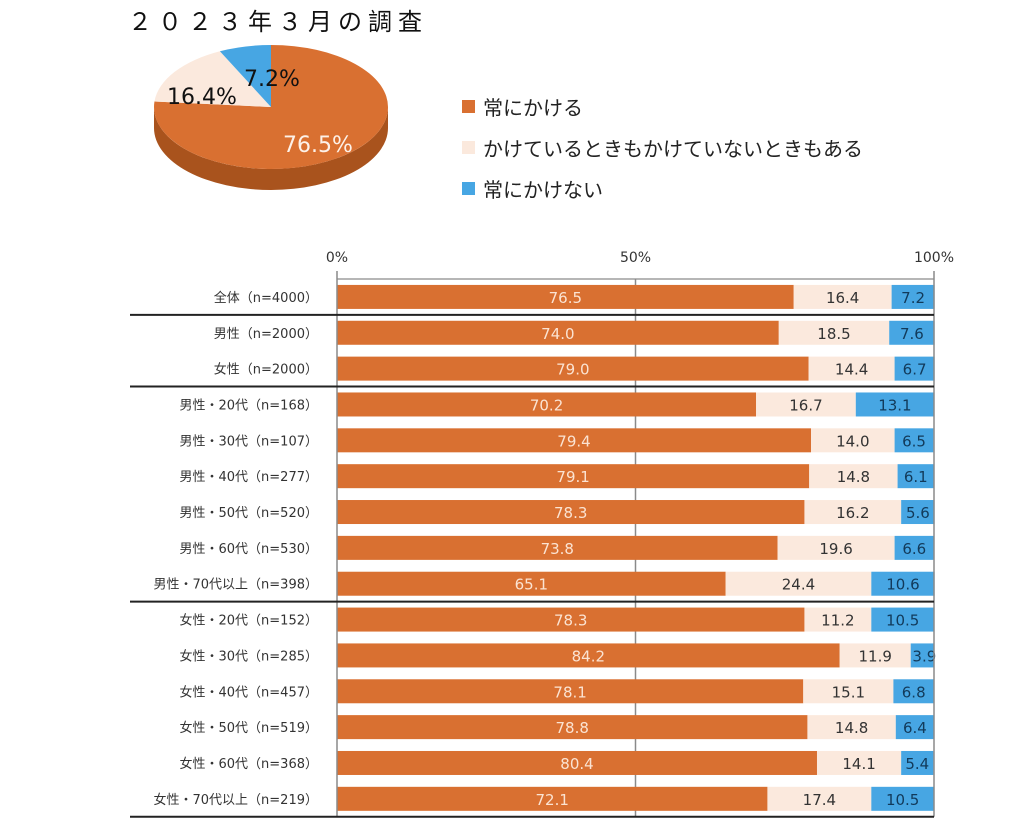  I want to click on x-tick-label: 0%, so click(337, 258).